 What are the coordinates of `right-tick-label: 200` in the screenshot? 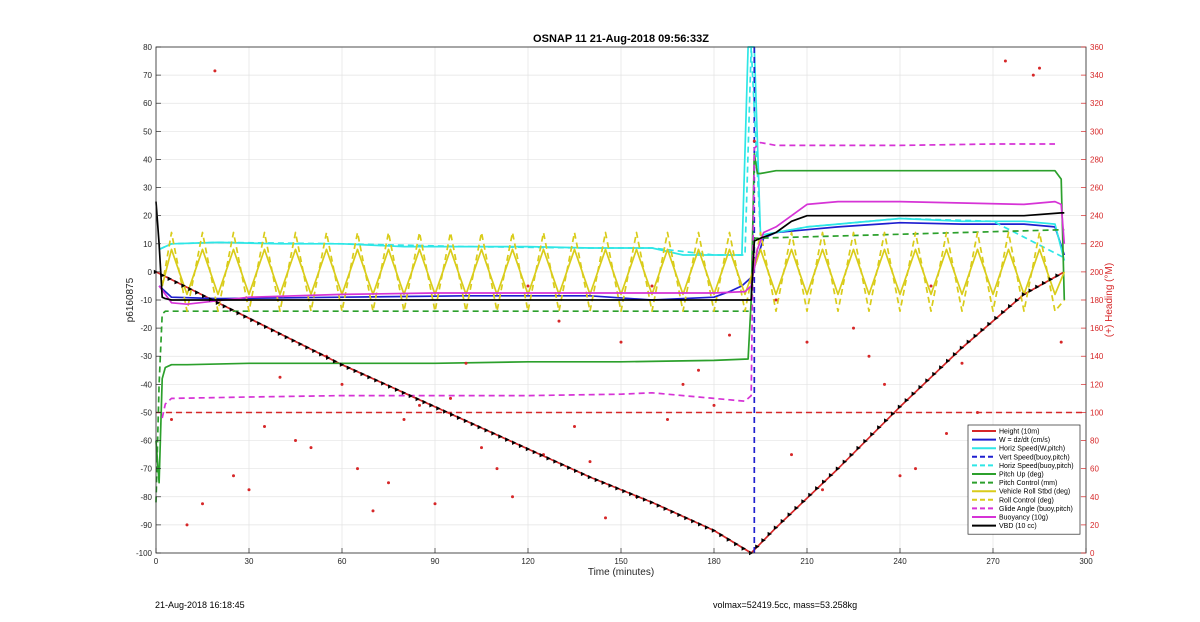 It's located at (1097, 272).